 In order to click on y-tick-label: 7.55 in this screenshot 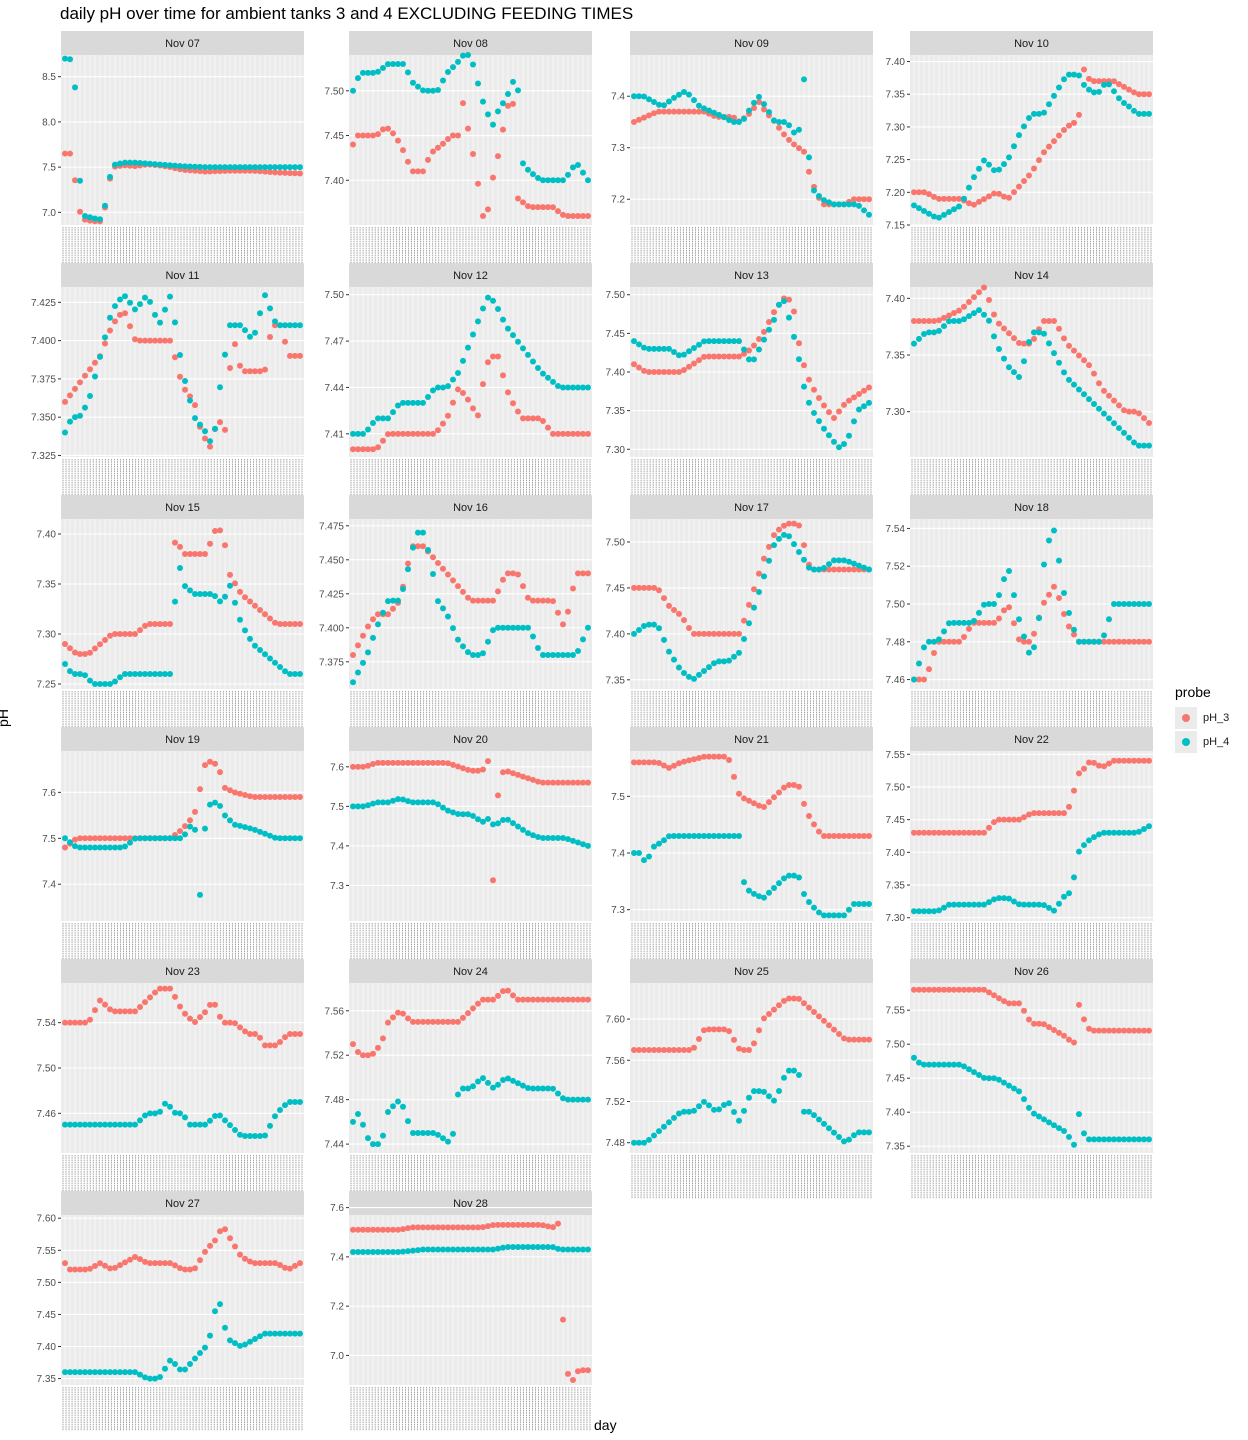, I will do `click(896, 1011)`.